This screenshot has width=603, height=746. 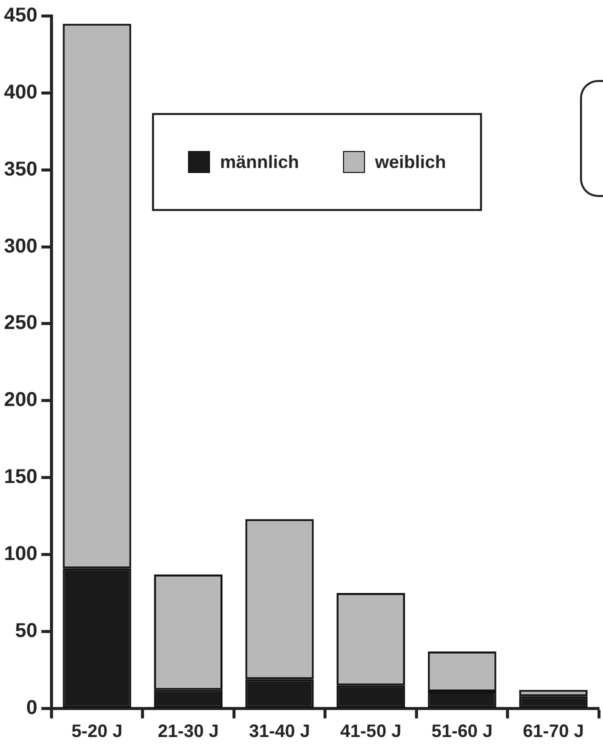 I want to click on y-tick-label: 300, so click(x=21, y=246).